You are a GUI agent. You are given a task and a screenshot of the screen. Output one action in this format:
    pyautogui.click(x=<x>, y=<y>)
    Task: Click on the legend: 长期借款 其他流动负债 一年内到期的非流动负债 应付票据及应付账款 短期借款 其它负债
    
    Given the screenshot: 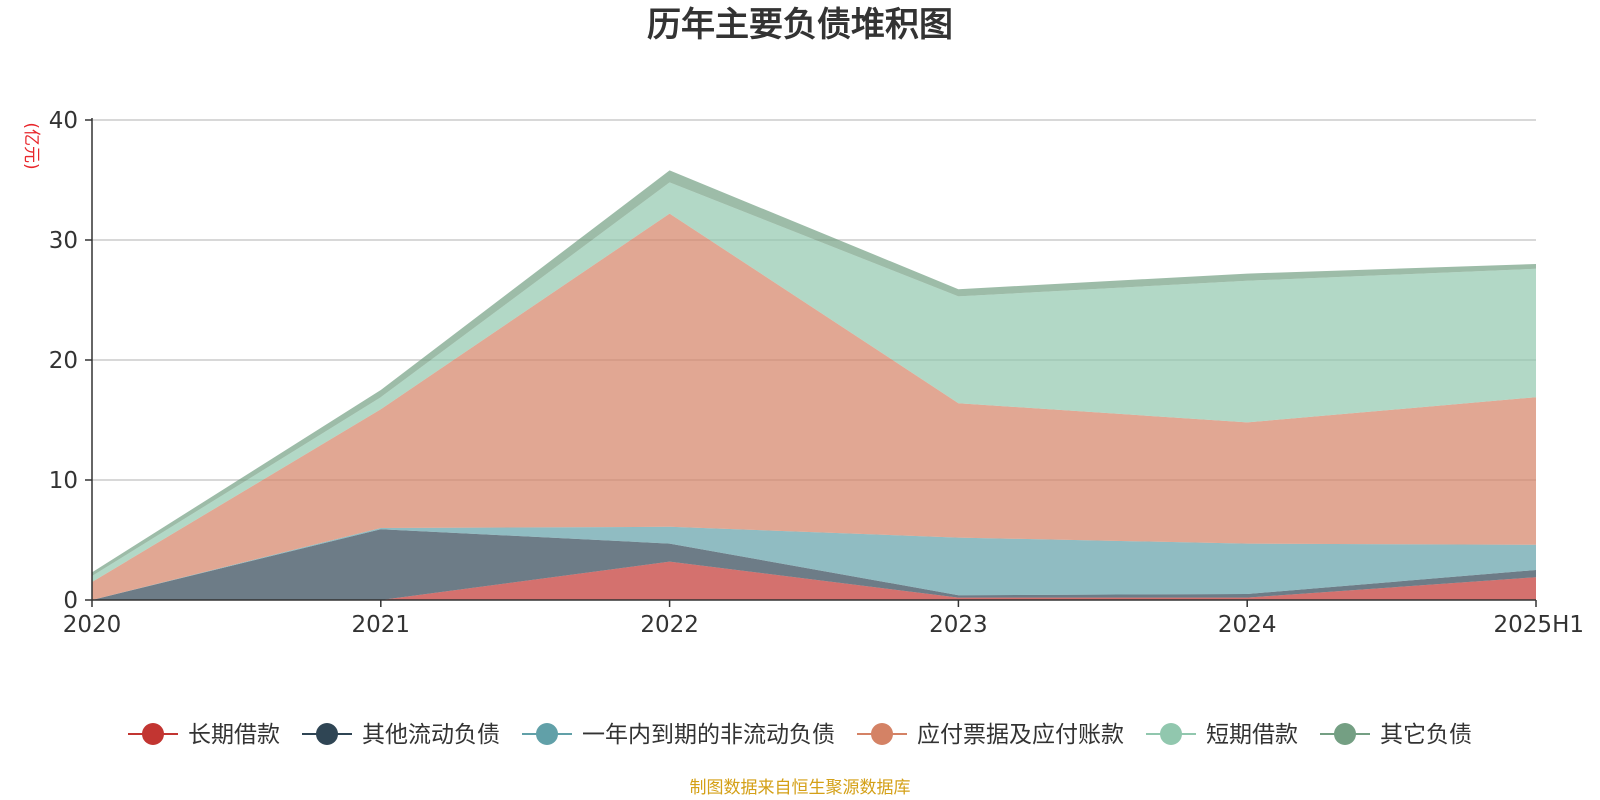 What is the action you would take?
    pyautogui.click(x=800, y=735)
    